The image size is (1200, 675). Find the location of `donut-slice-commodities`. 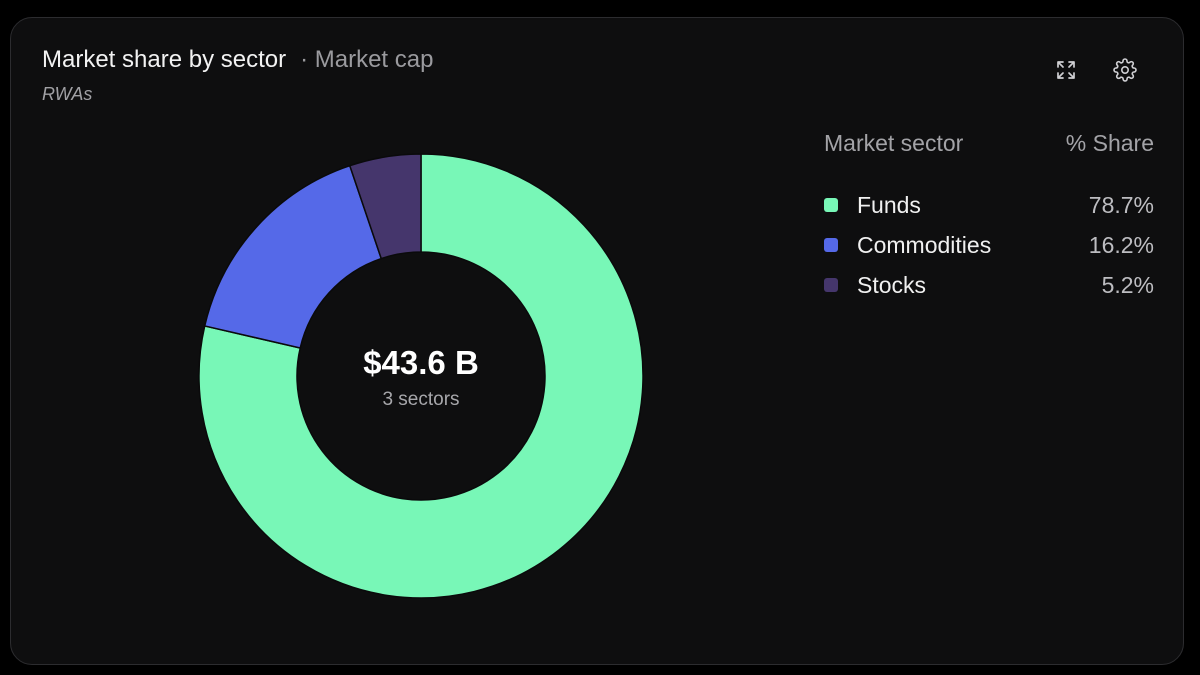

donut-slice-commodities is located at coordinates (293, 256).